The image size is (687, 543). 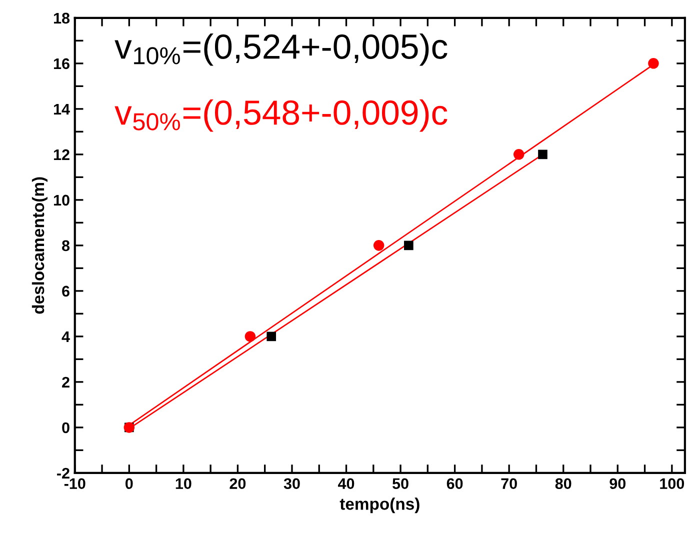 What do you see at coordinates (238, 484) in the screenshot?
I see `x-tick-label: 20` at bounding box center [238, 484].